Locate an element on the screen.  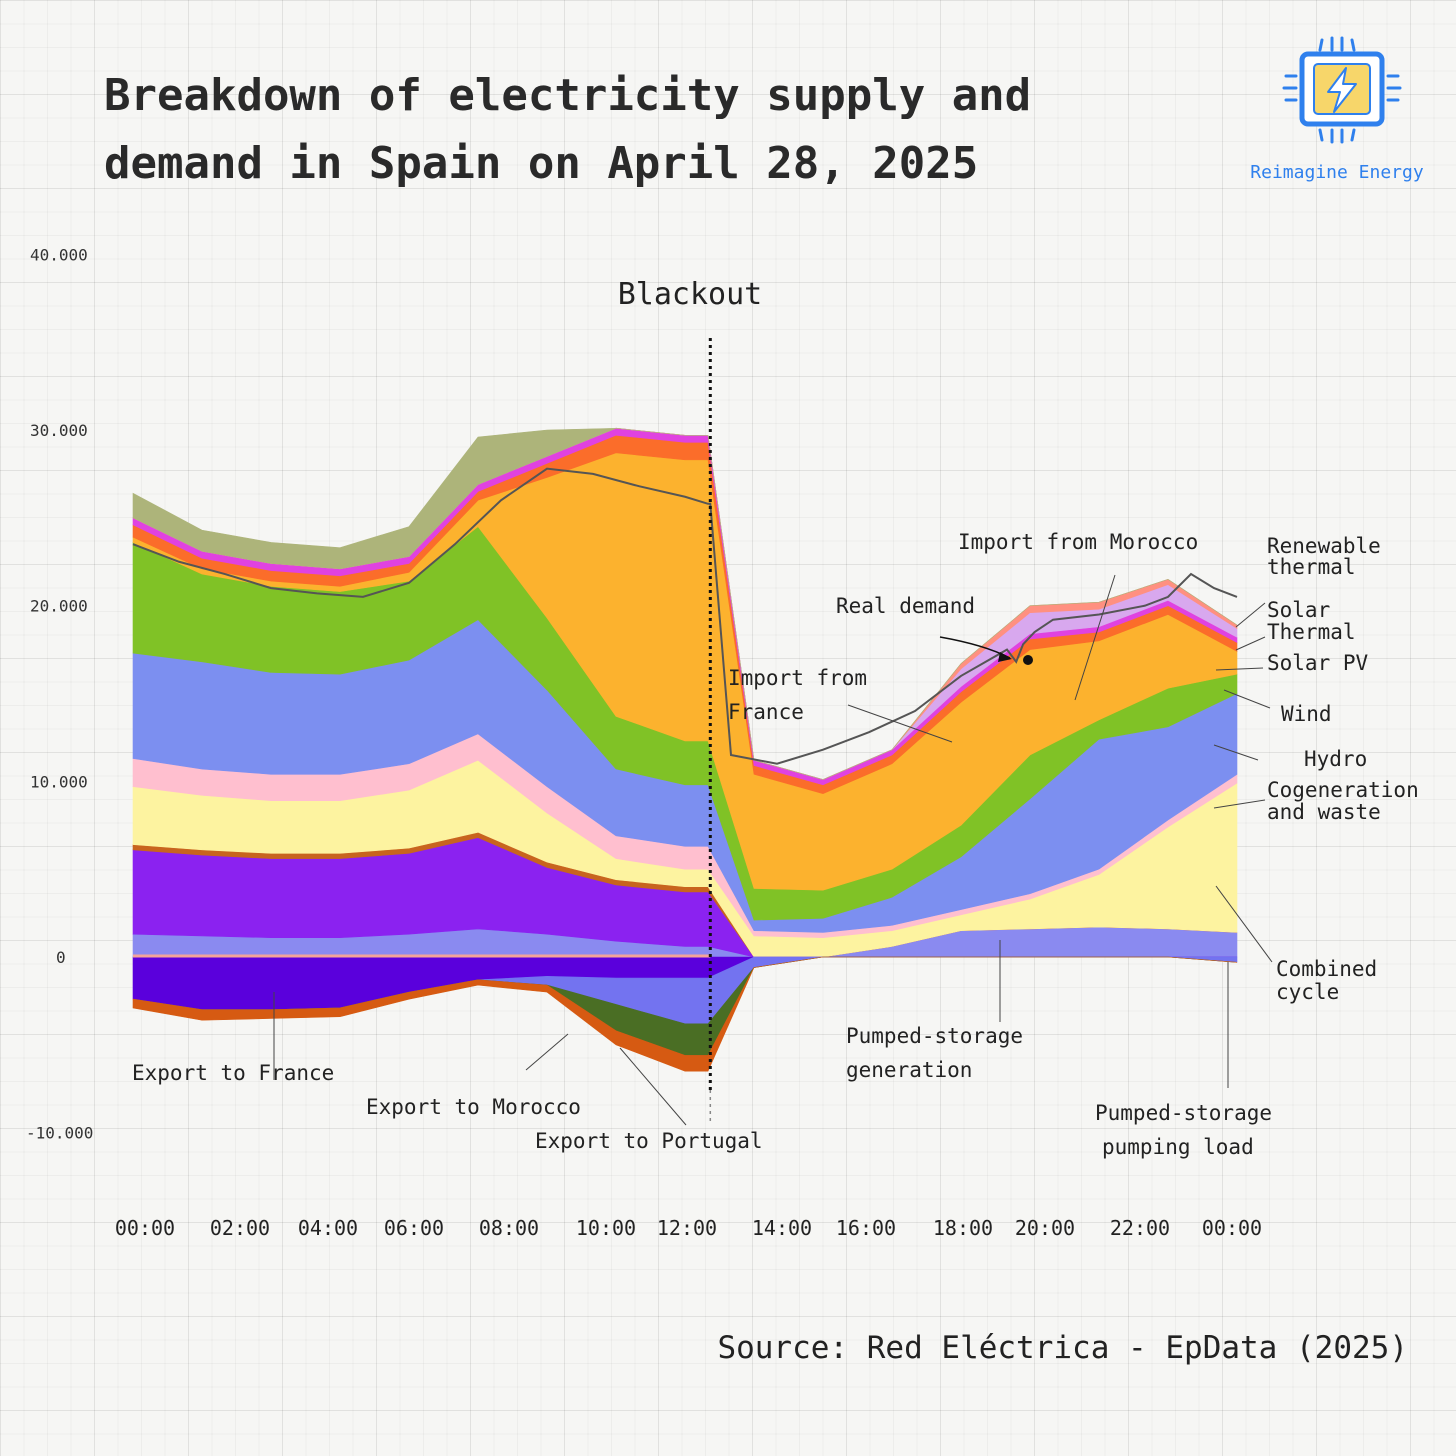
x-tick-label: 12:00 is located at coordinates (687, 1228).